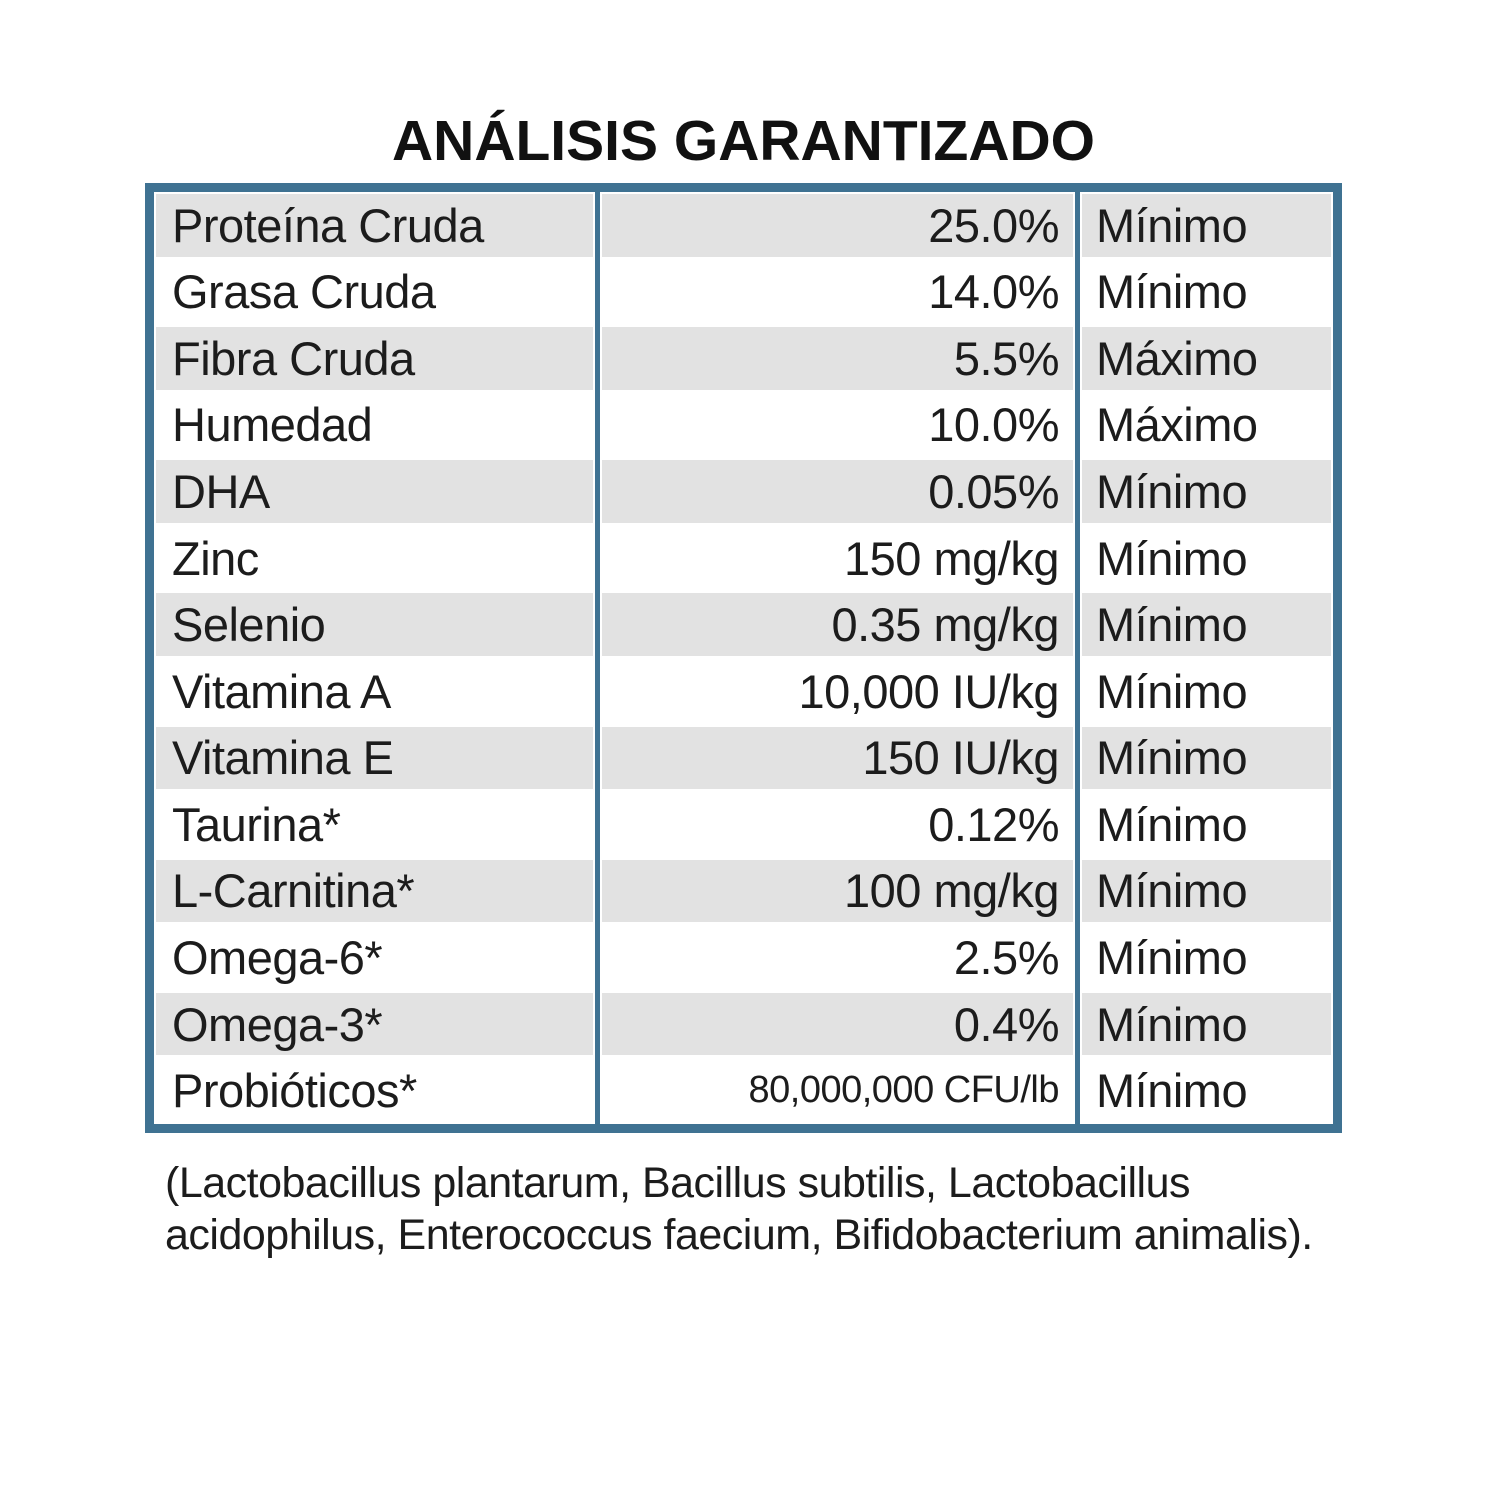 Image resolution: width=1500 pixels, height=1500 pixels. I want to click on row-label: Vitamina E, so click(374, 758).